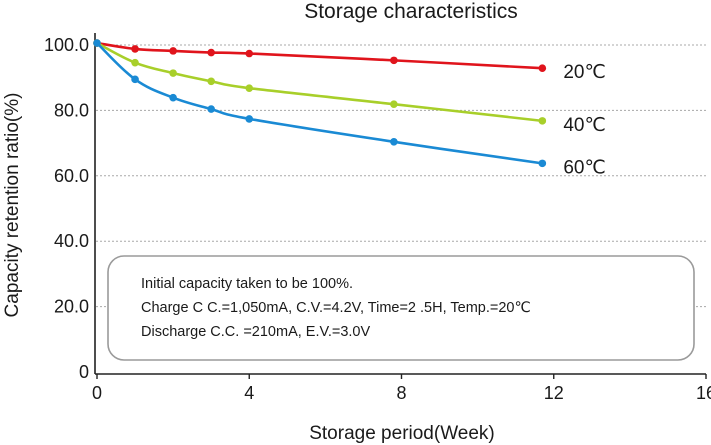  What do you see at coordinates (66, 45) in the screenshot?
I see `y-tick-label: 100.0` at bounding box center [66, 45].